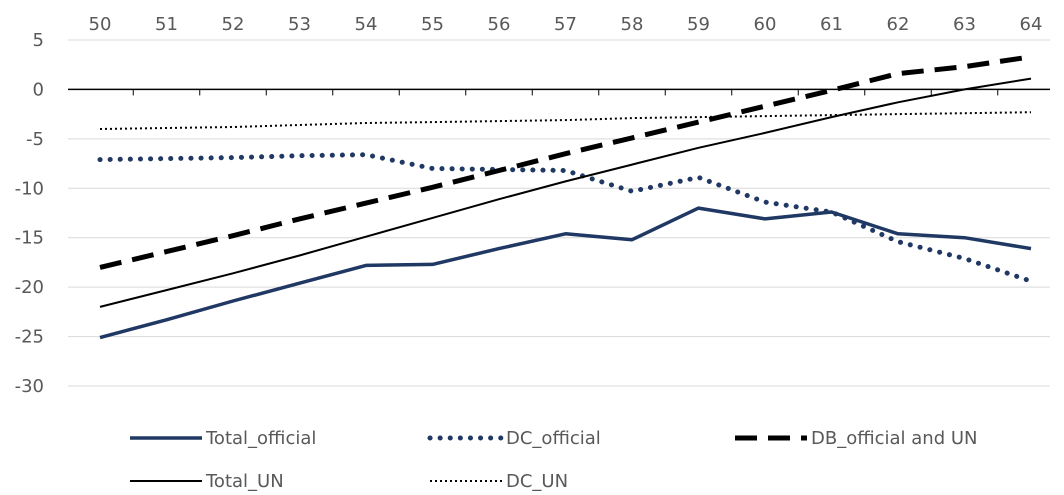 The width and height of the screenshot is (1064, 495). What do you see at coordinates (29, 188) in the screenshot?
I see `y-tick-label: -10` at bounding box center [29, 188].